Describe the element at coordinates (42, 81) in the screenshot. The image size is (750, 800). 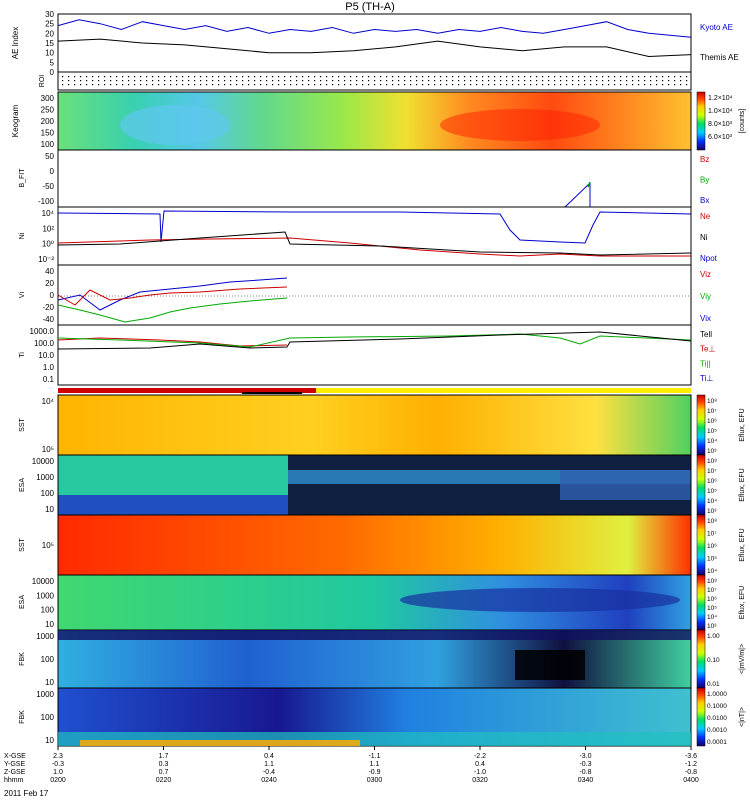
I see `roi-ylabel: ROI` at that location.